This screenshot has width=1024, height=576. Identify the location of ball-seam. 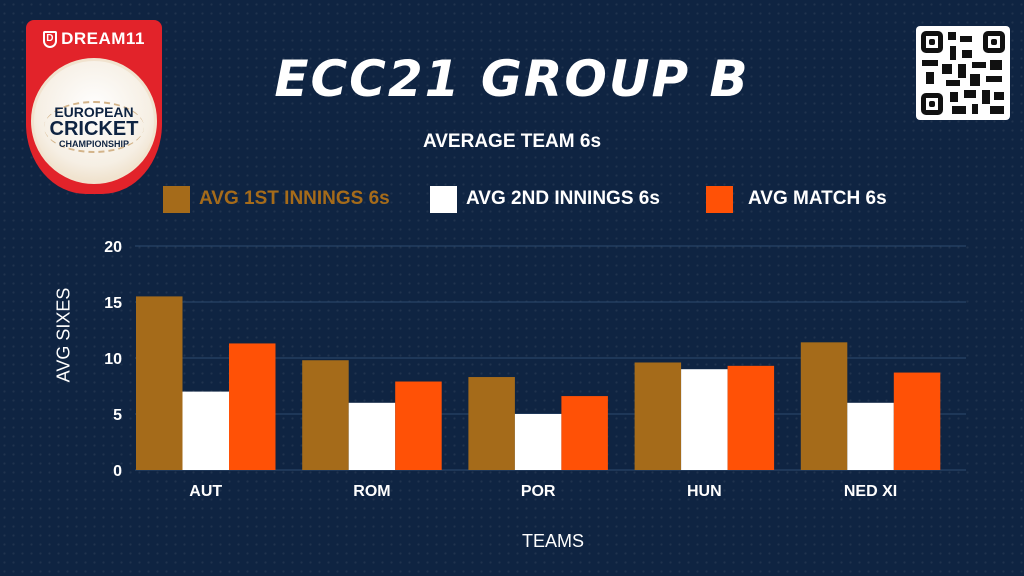
(94, 127).